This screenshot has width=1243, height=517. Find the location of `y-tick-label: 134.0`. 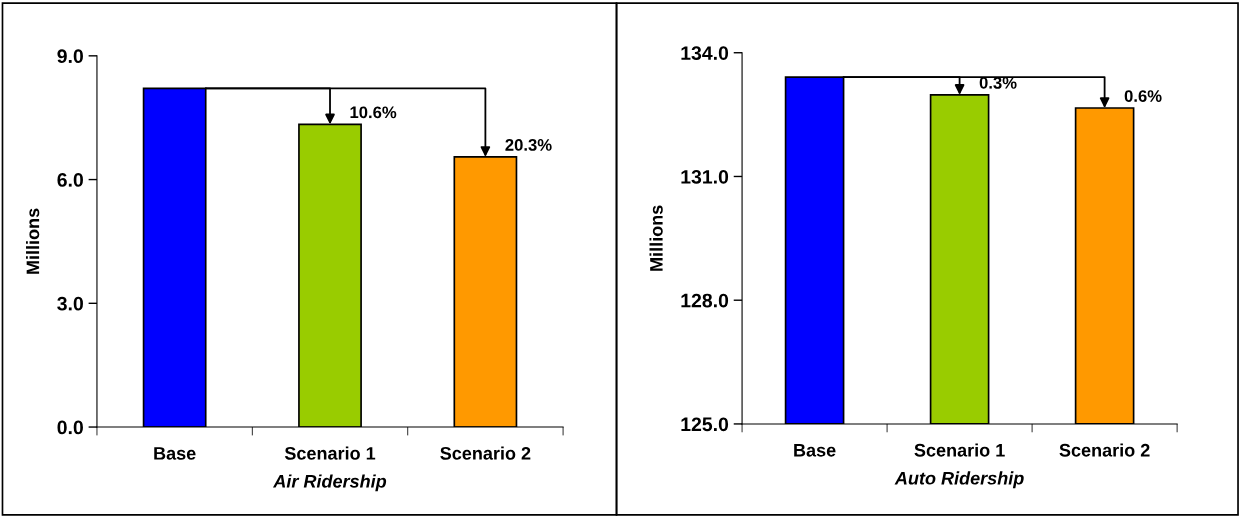

y-tick-label: 134.0 is located at coordinates (705, 53).